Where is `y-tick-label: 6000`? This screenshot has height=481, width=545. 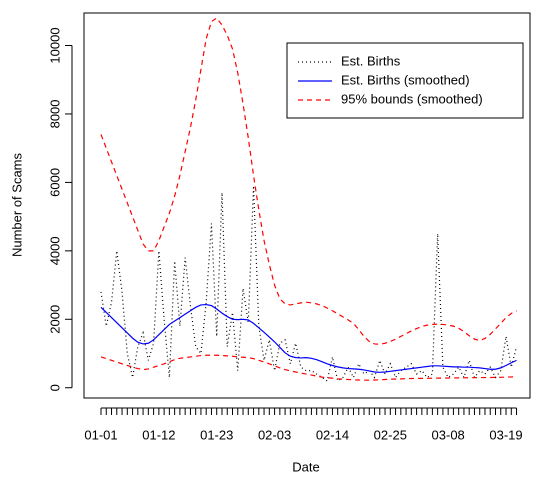 y-tick-label: 6000 is located at coordinates (54, 182).